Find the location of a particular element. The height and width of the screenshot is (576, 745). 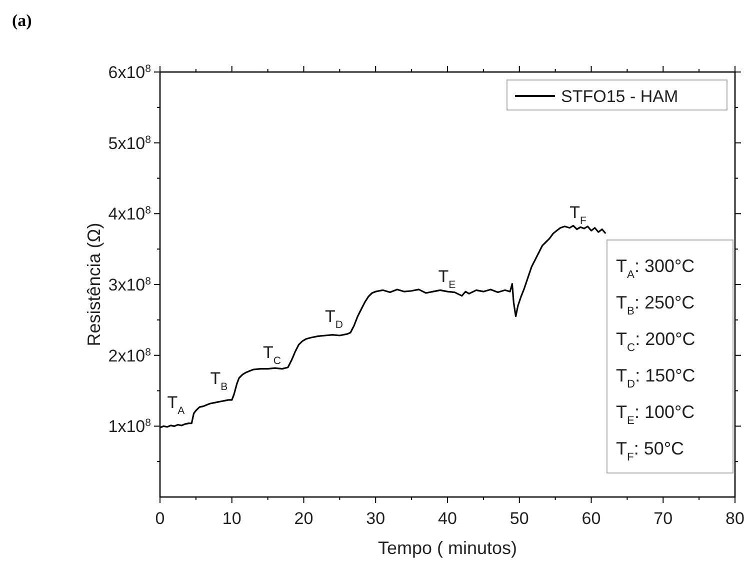

annotation: T$_{A}$ is located at coordinates (176, 405).